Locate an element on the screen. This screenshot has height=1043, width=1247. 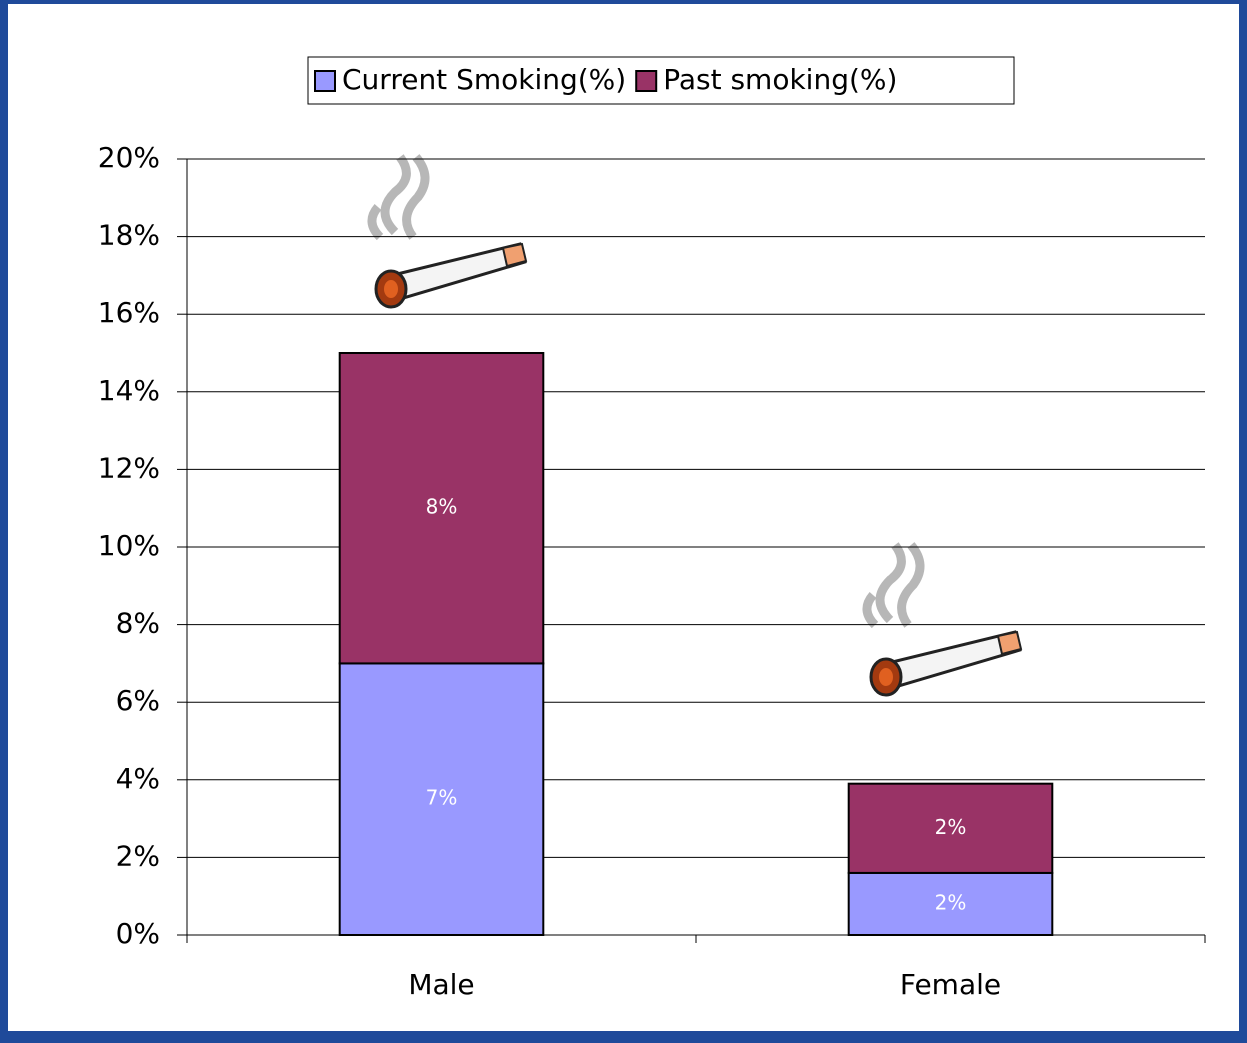
legend-label: Current Smoking(%) is located at coordinates (484, 79).